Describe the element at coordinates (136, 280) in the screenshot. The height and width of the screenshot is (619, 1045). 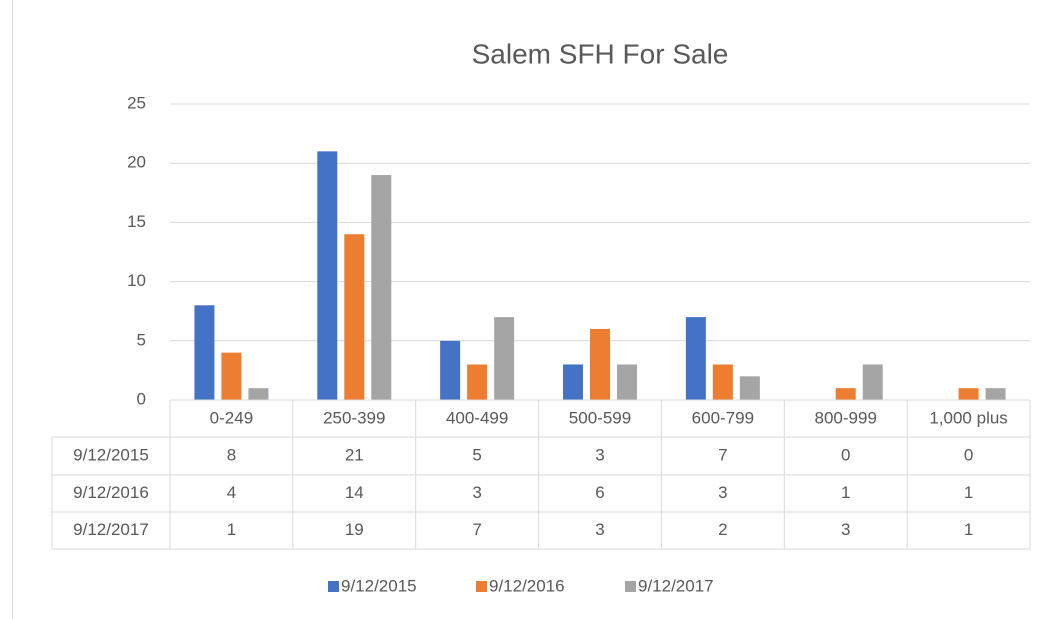
I see `y-tick-label: 10` at that location.